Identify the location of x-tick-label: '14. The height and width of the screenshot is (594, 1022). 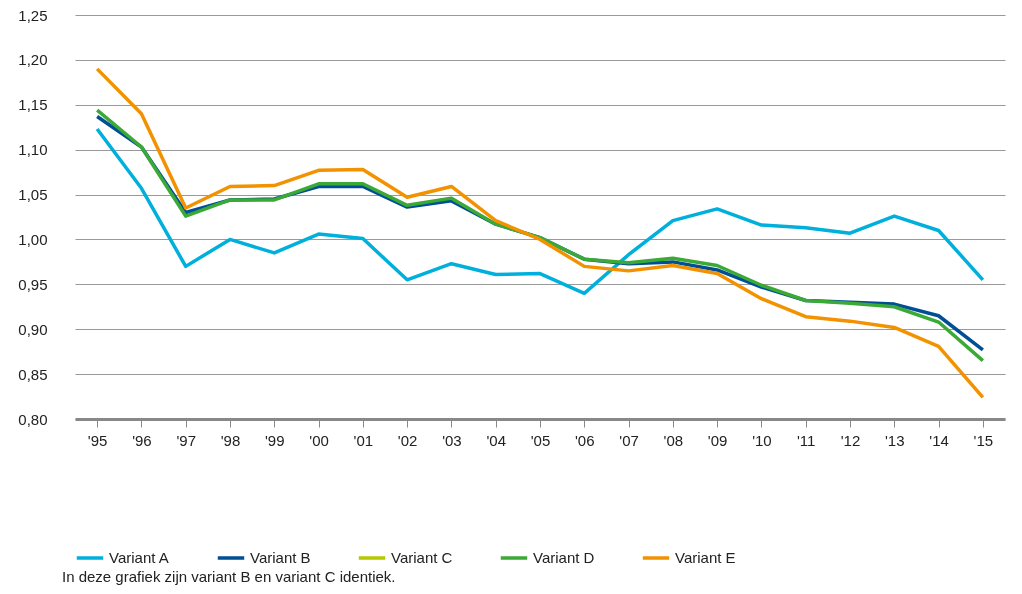
(939, 440).